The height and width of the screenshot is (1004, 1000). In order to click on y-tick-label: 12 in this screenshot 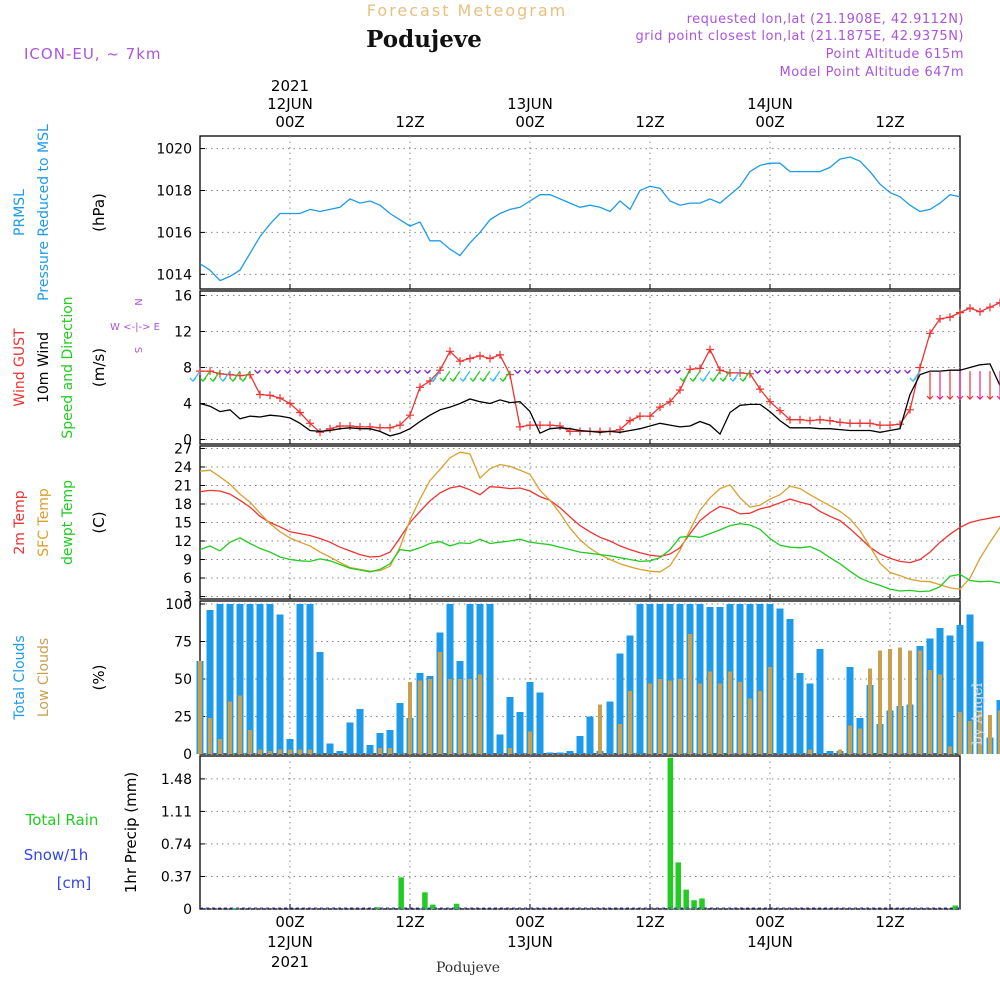, I will do `click(183, 333)`.